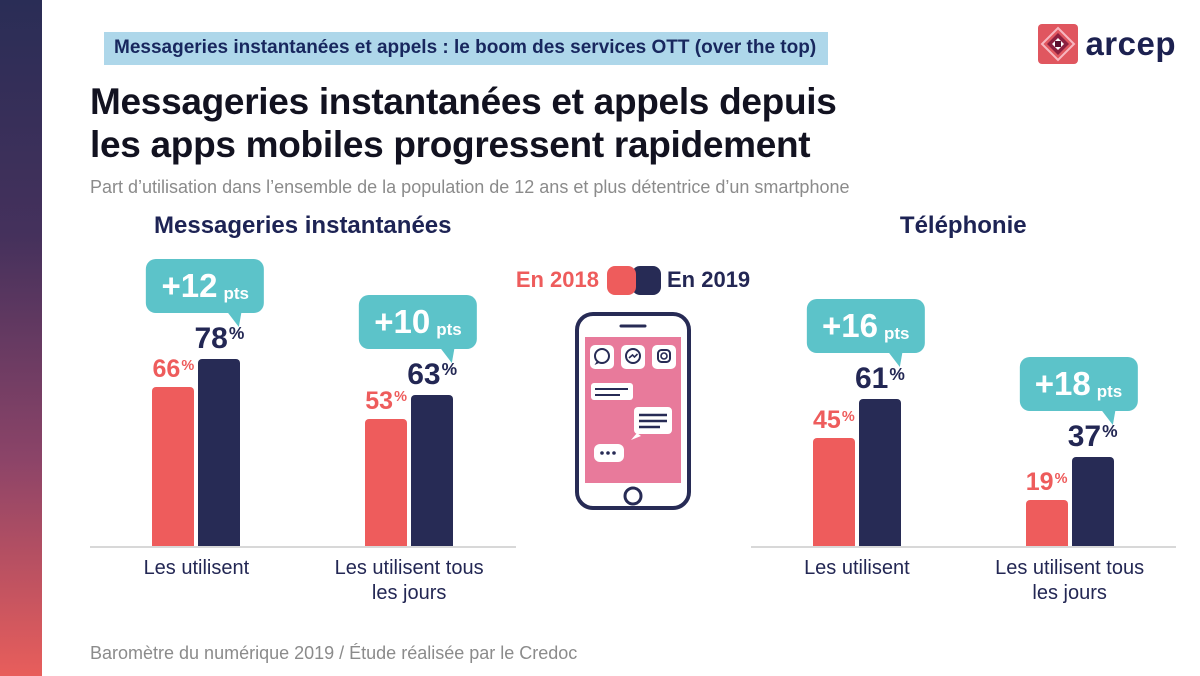 The height and width of the screenshot is (676, 1200). What do you see at coordinates (1058, 44) in the screenshot?
I see `arcep-logo-icon` at bounding box center [1058, 44].